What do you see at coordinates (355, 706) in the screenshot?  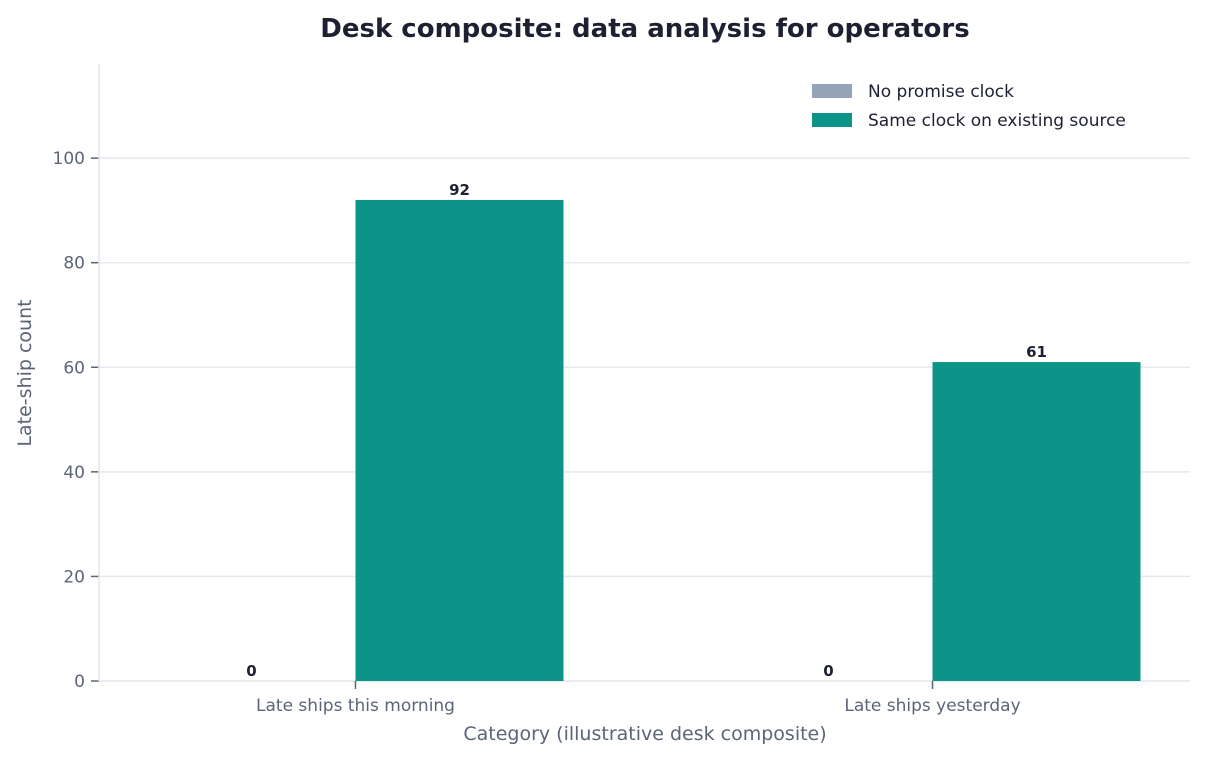 I see `x-tick-label: Late ships this morning` at bounding box center [355, 706].